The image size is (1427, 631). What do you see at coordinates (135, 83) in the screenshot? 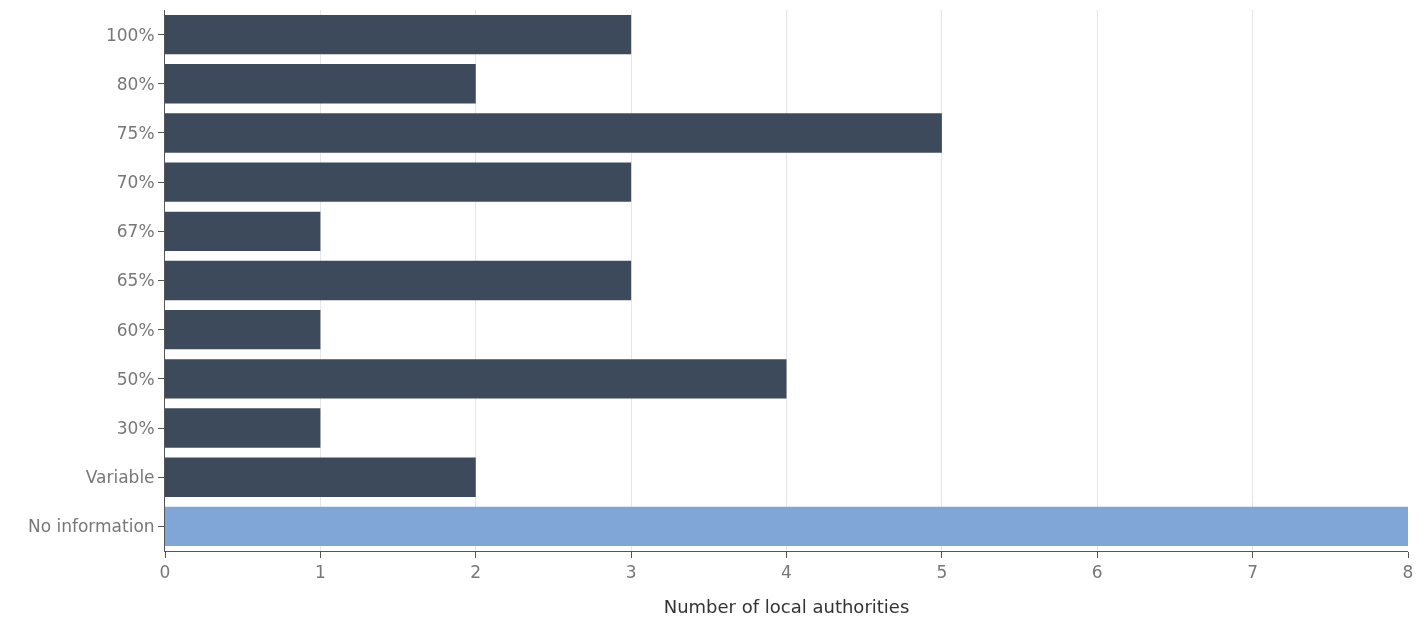
I see `y-tick-label: 80%` at bounding box center [135, 83].